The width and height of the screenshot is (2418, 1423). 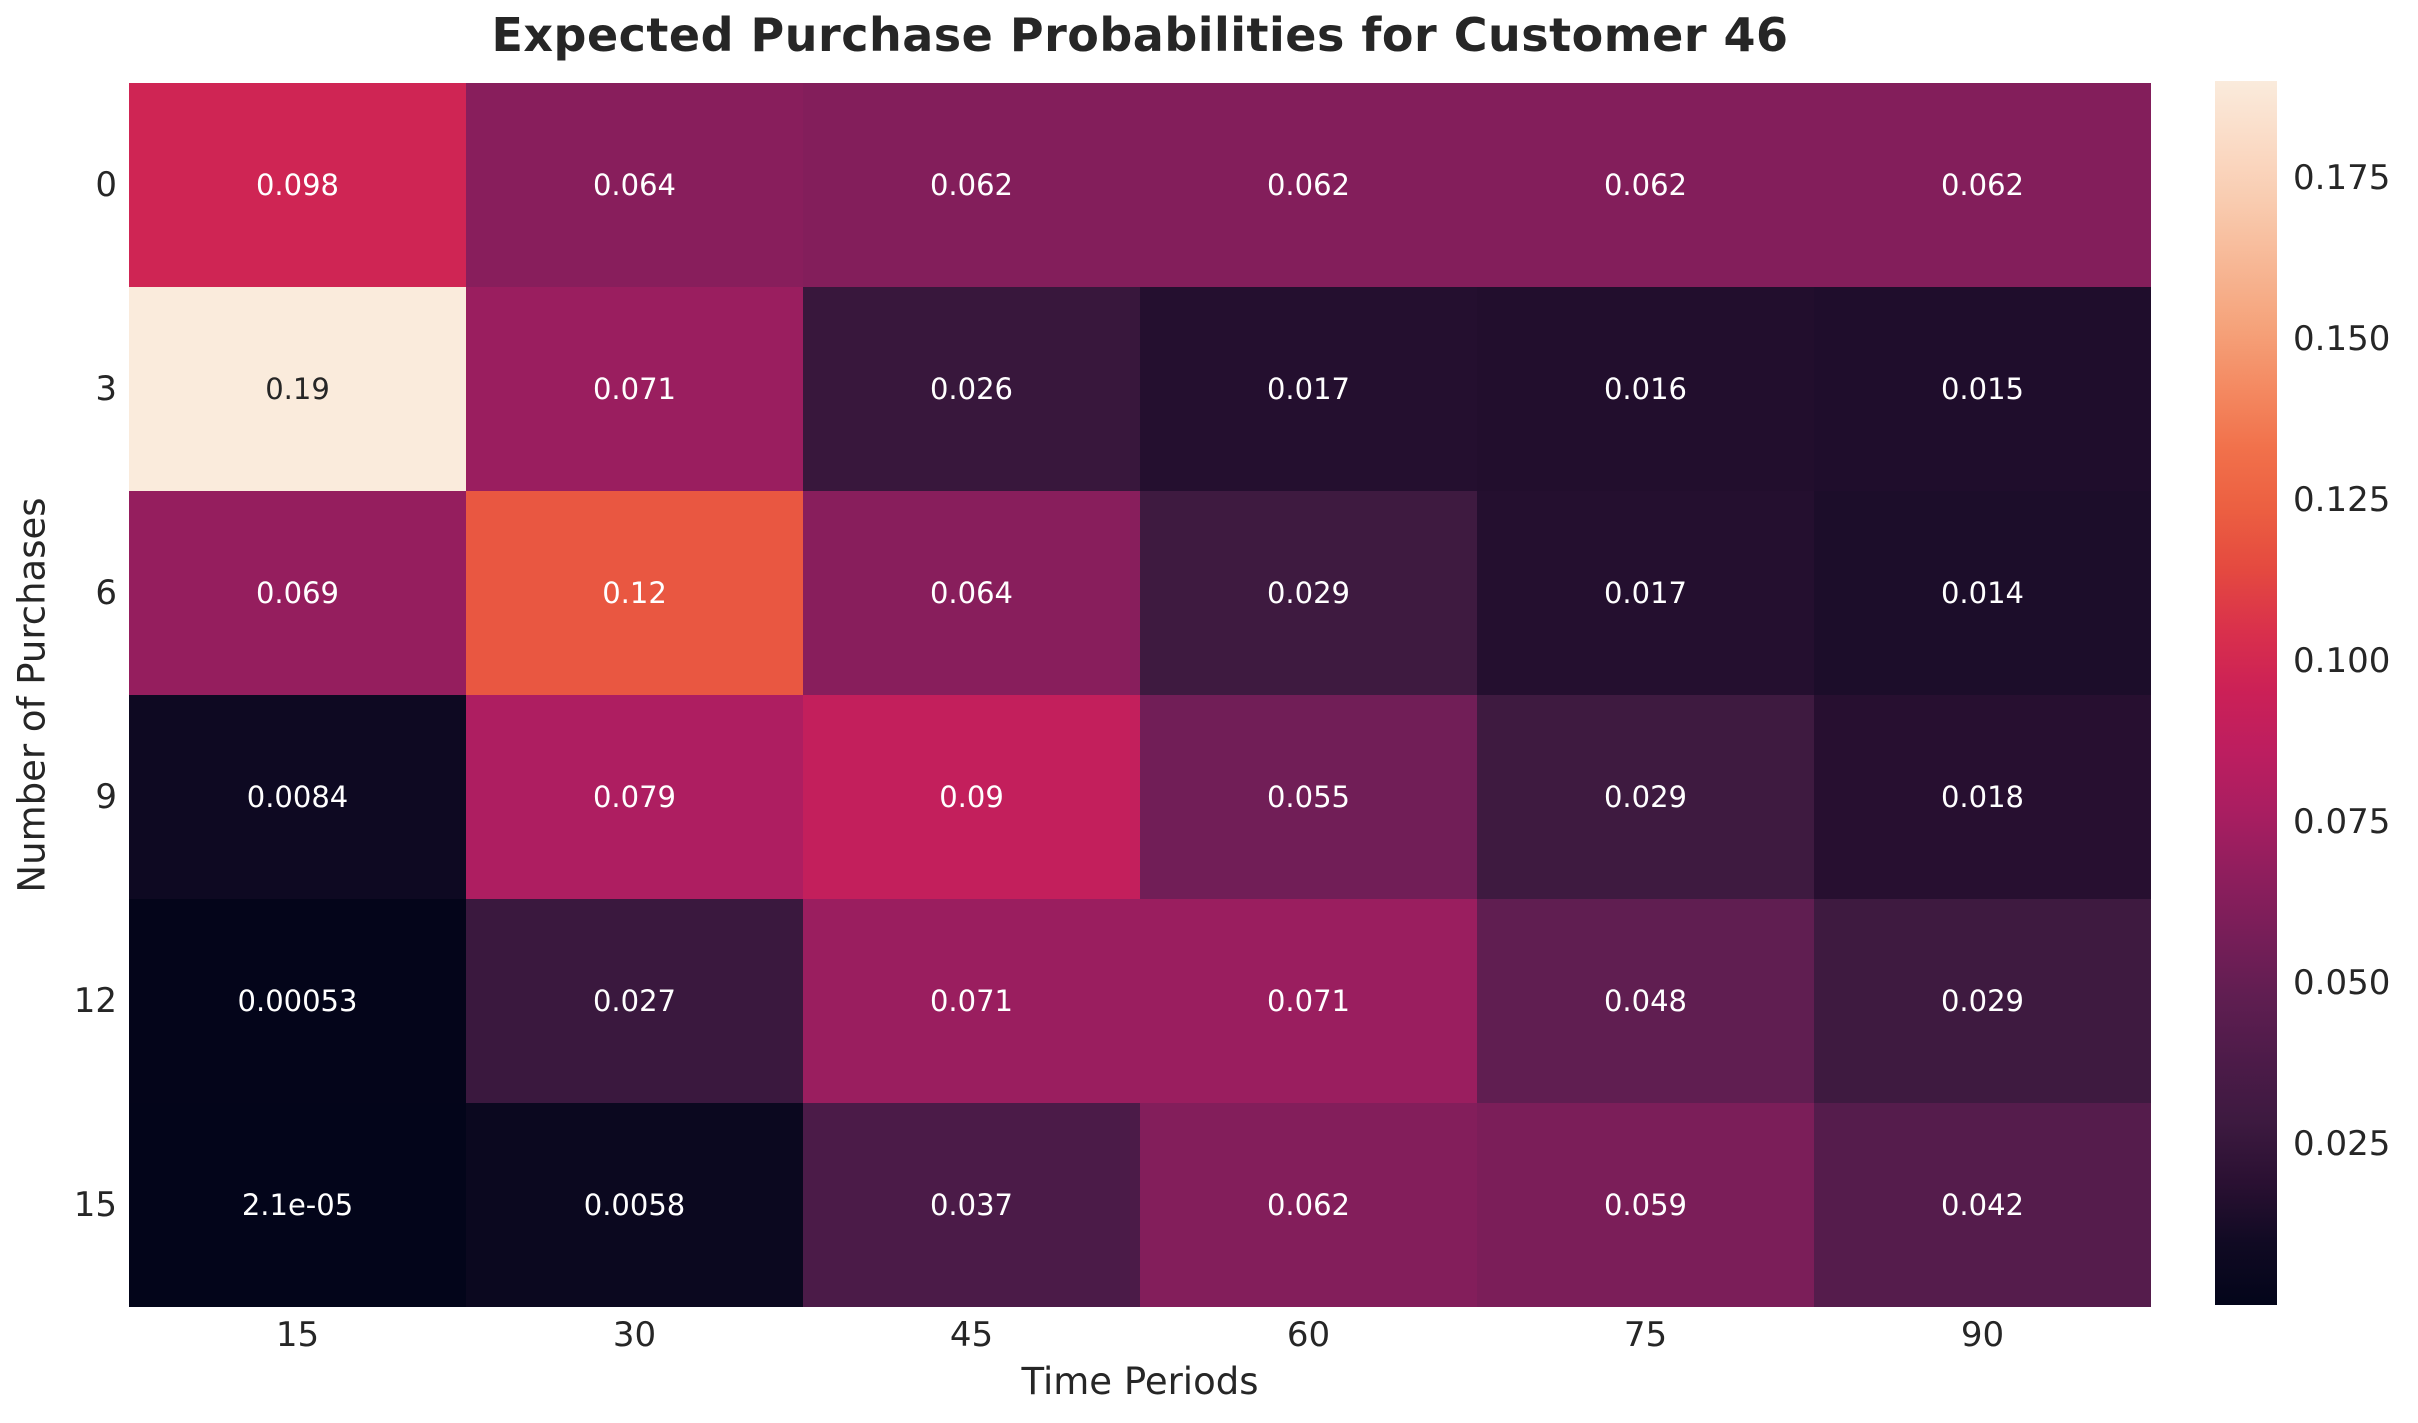 I want to click on y-tick-label: 15, so click(x=95, y=1205).